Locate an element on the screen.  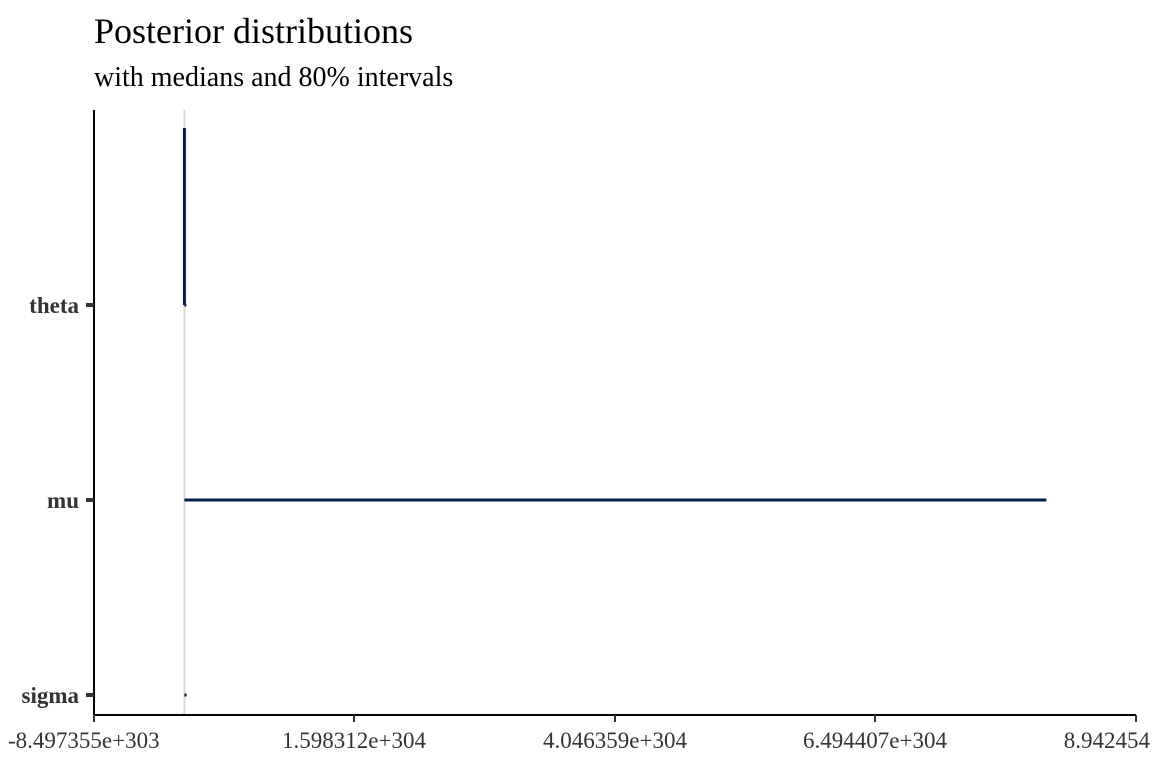
y-axis-ticks: theta mu sigma is located at coordinates (58, 500).